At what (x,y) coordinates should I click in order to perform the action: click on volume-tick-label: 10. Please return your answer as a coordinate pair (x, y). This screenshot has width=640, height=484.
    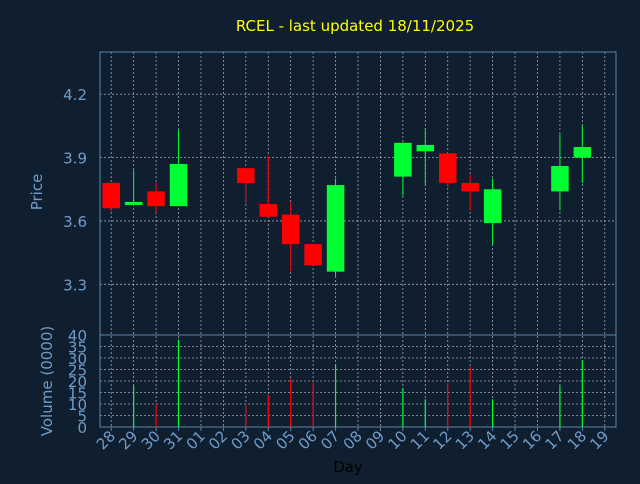
    Looking at the image, I should click on (77, 405).